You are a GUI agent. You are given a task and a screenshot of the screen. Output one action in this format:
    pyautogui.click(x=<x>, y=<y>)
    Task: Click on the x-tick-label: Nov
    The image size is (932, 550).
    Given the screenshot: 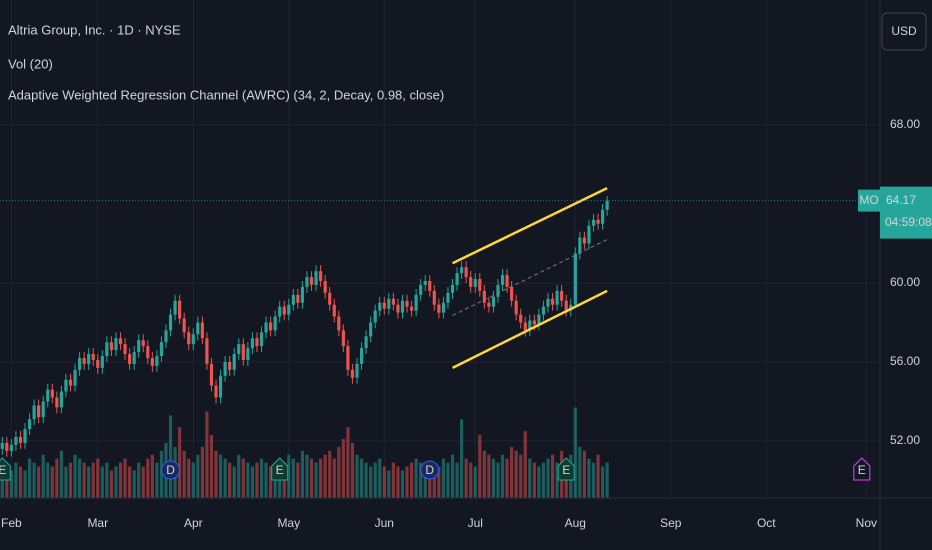 What is the action you would take?
    pyautogui.click(x=866, y=523)
    